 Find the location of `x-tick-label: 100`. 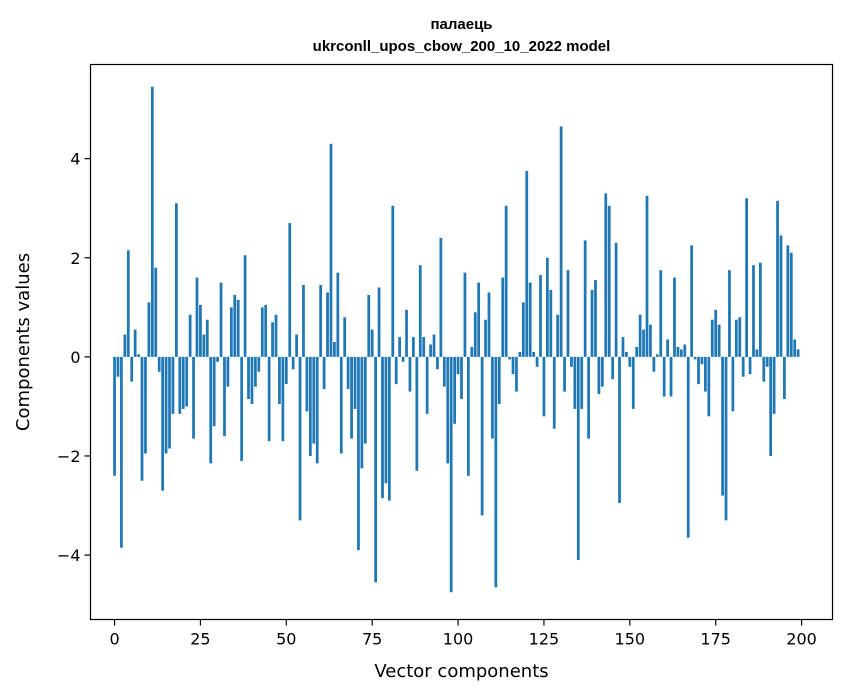

x-tick-label: 100 is located at coordinates (458, 639).